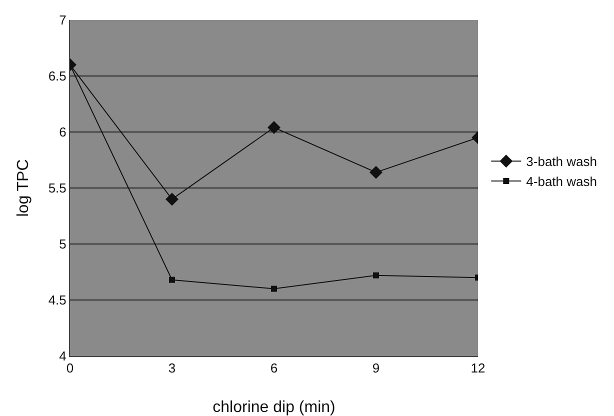  Describe the element at coordinates (376, 368) in the screenshot. I see `x-tick-label: 9` at that location.